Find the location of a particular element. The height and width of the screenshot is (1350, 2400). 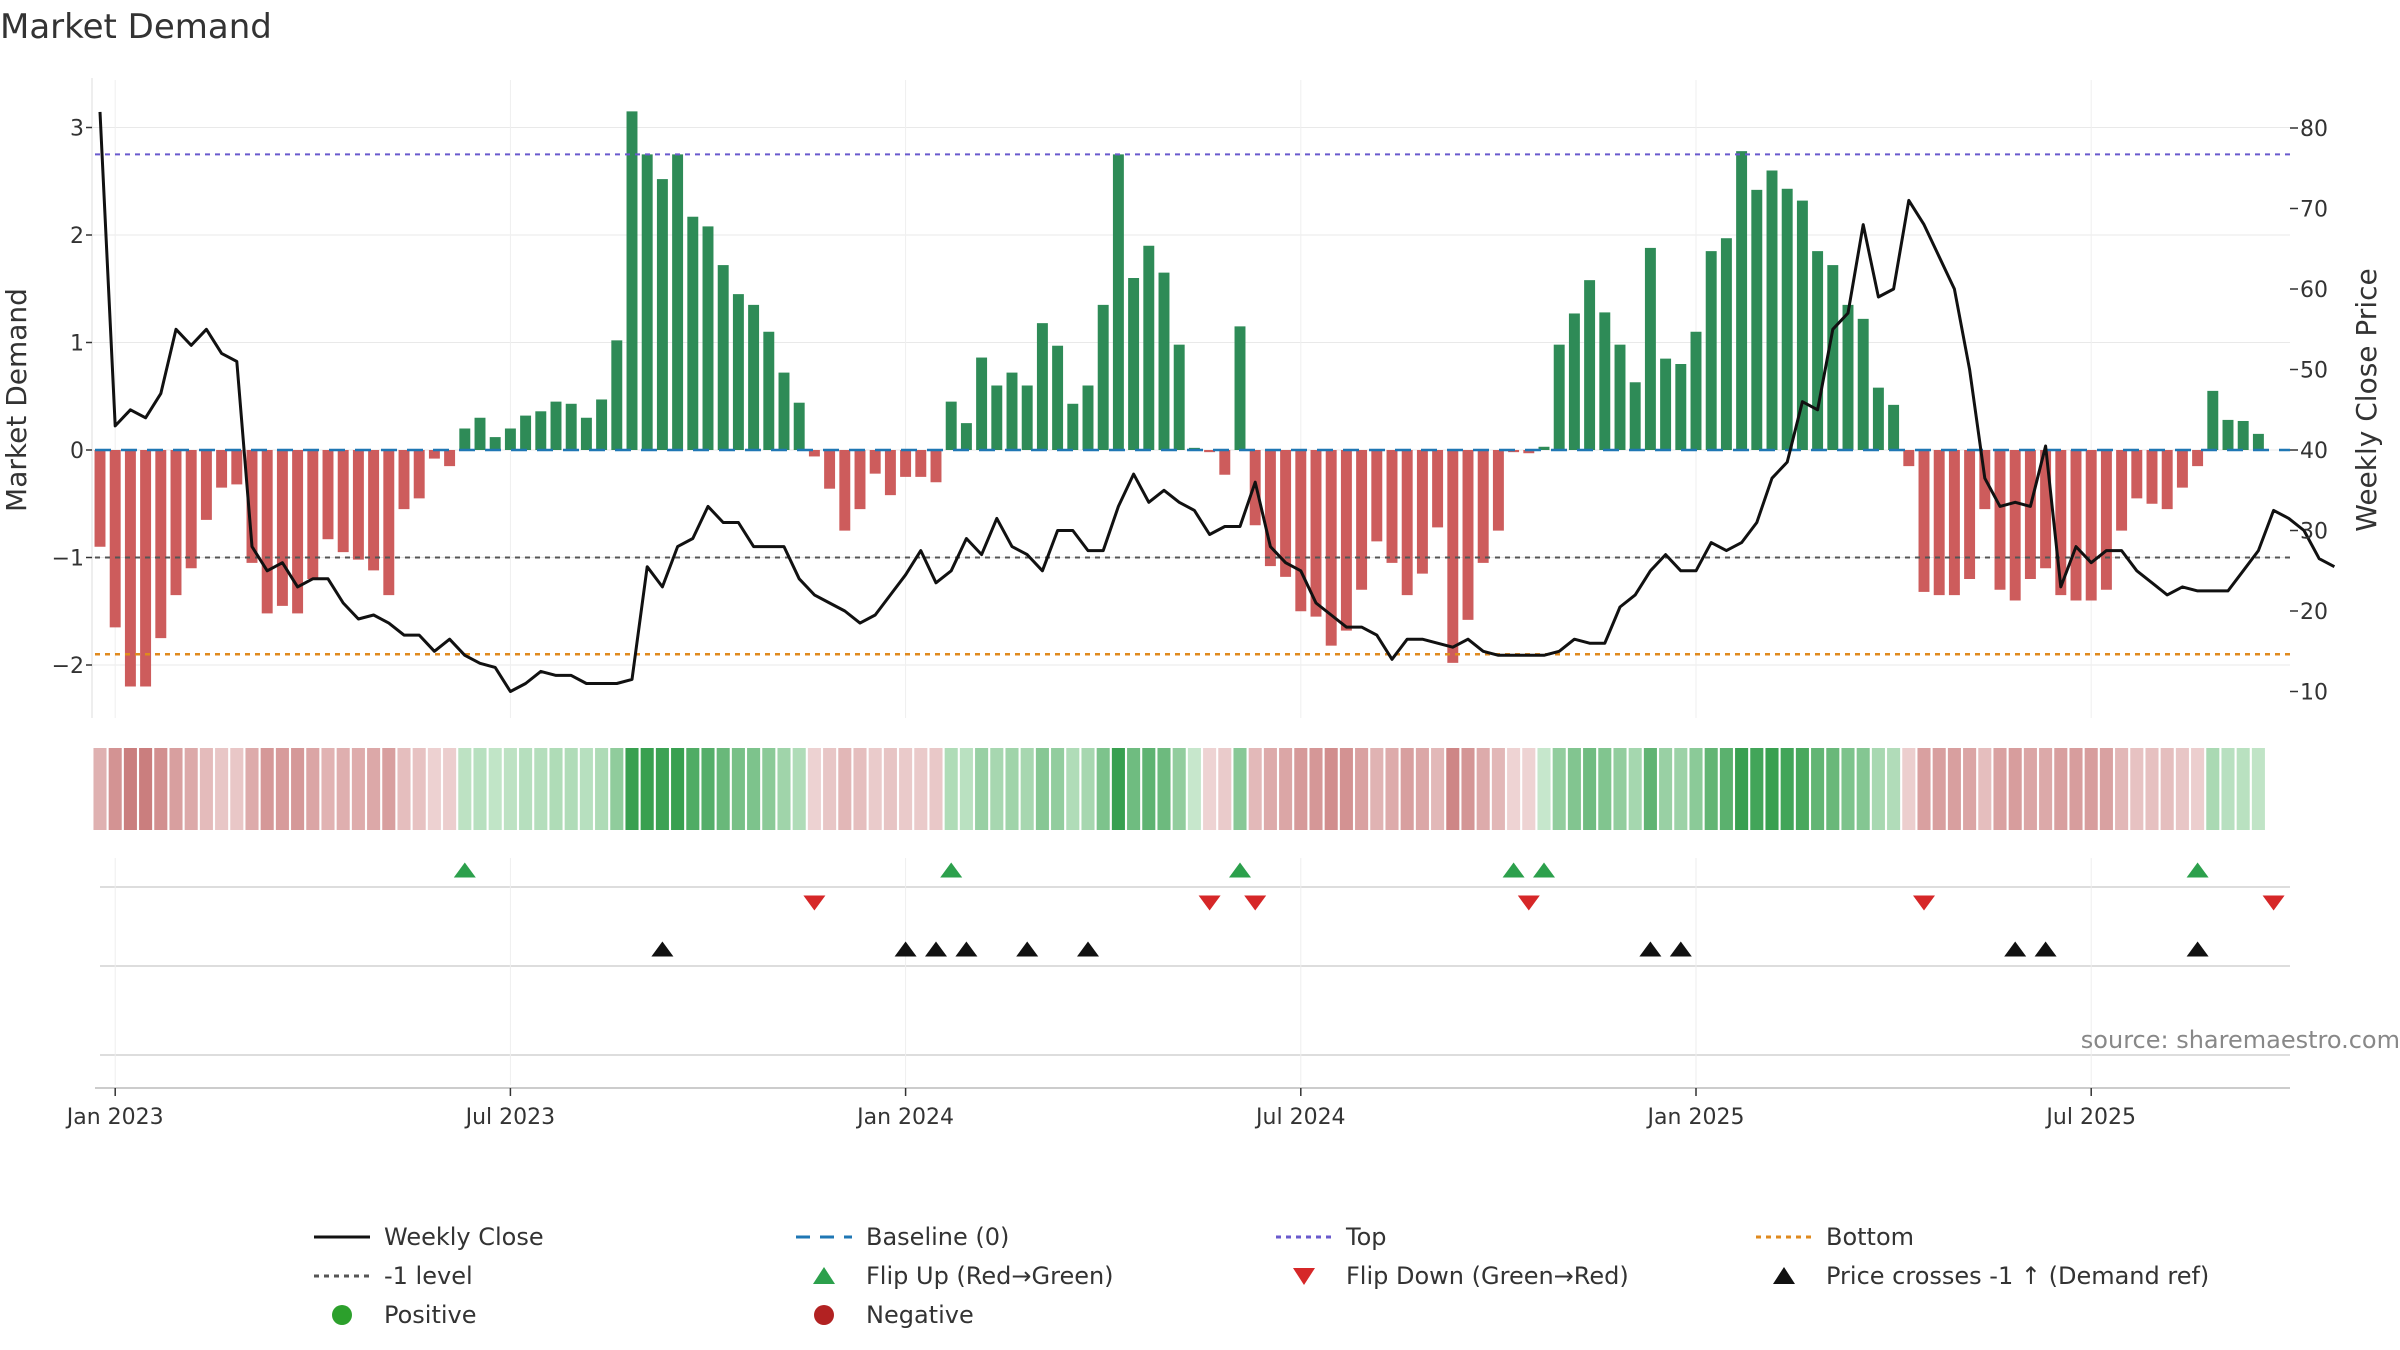

legend-swatch-triangle-up is located at coordinates (824, 1275).